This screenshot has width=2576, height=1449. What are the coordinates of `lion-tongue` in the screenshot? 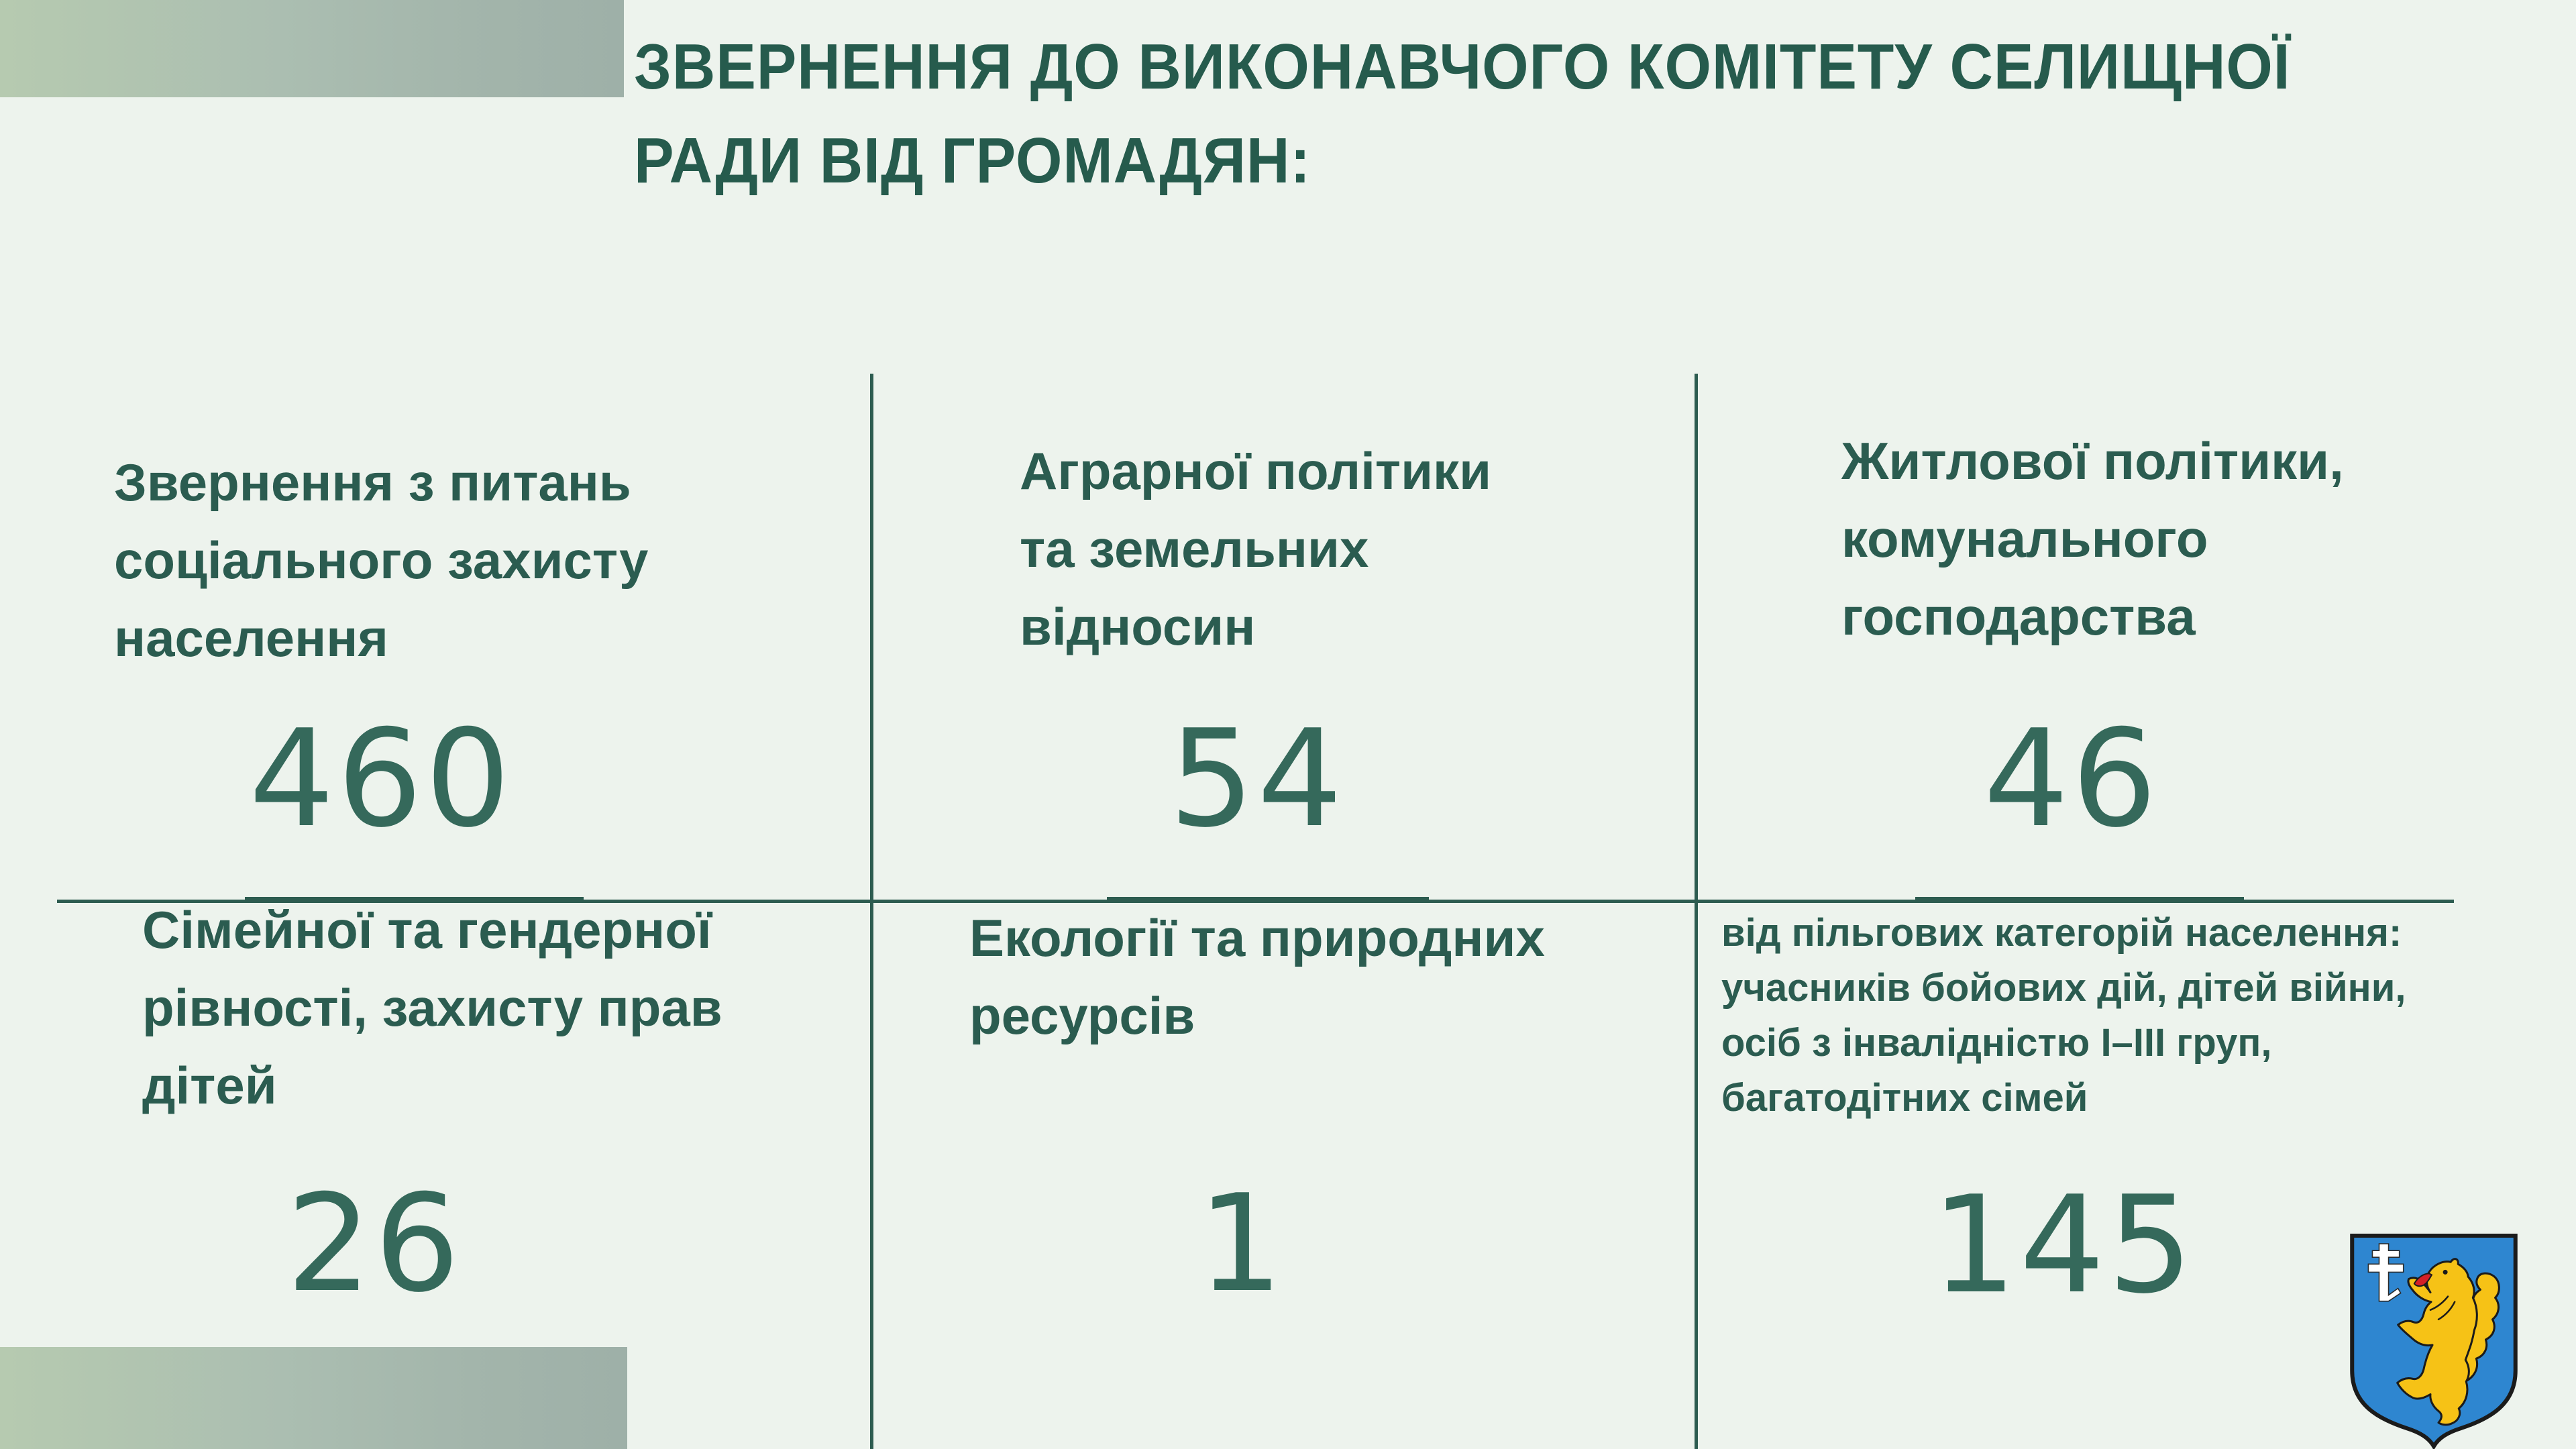 It's located at (2422, 1280).